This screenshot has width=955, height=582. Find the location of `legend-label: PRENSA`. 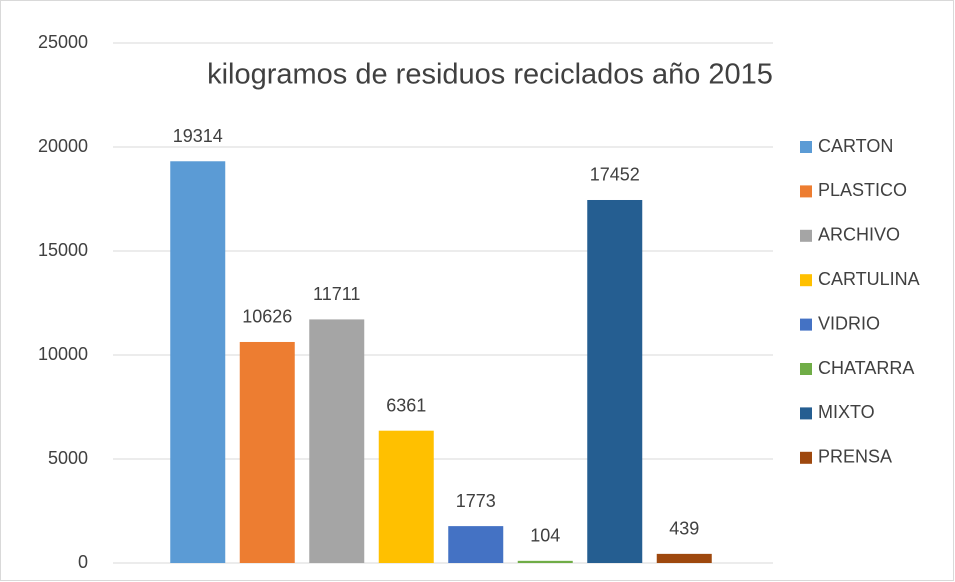

legend-label: PRENSA is located at coordinates (855, 457).